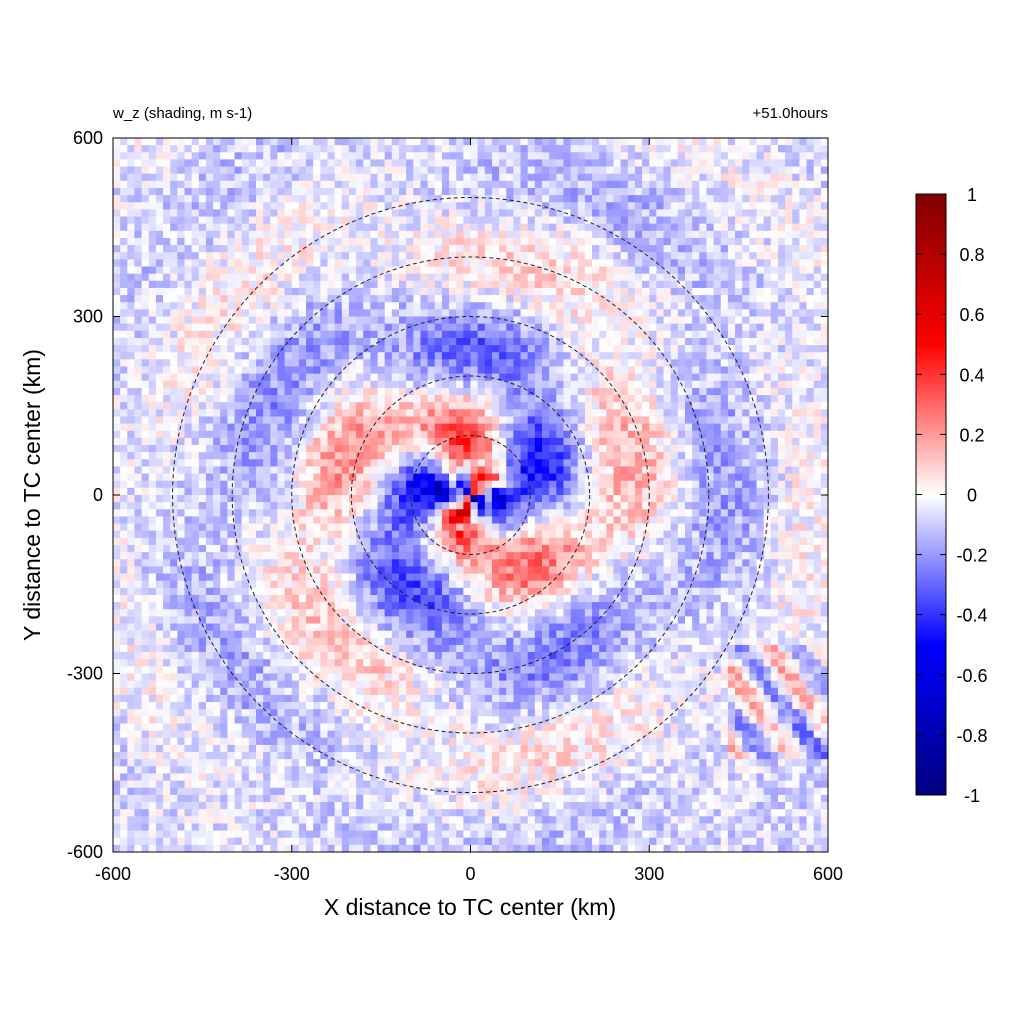 The width and height of the screenshot is (1024, 1024). I want to click on title-right: +51.0hours, so click(790, 113).